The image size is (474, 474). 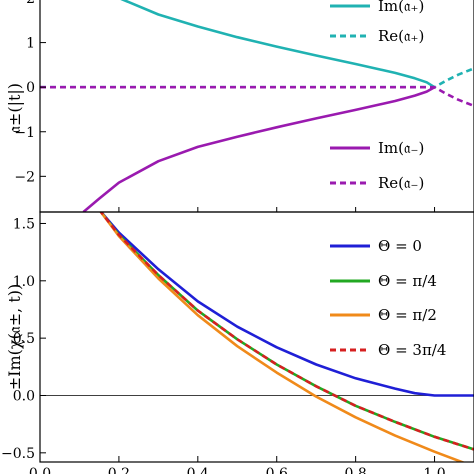 What do you see at coordinates (376, 246) in the screenshot?
I see `bottom-legend-item: Θ = 0` at bounding box center [376, 246].